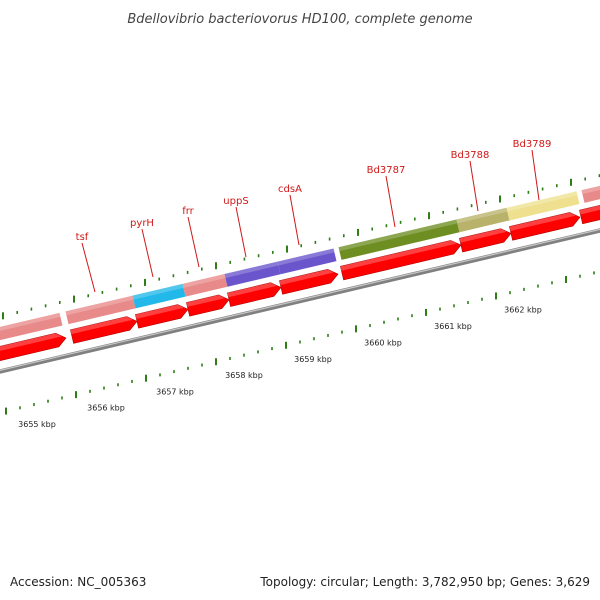  Describe the element at coordinates (314, 191) in the screenshot. I see `gene-labels: tsf pyrH frr uppS cdsA Bd3787 Bd3788 Bd3789` at that location.